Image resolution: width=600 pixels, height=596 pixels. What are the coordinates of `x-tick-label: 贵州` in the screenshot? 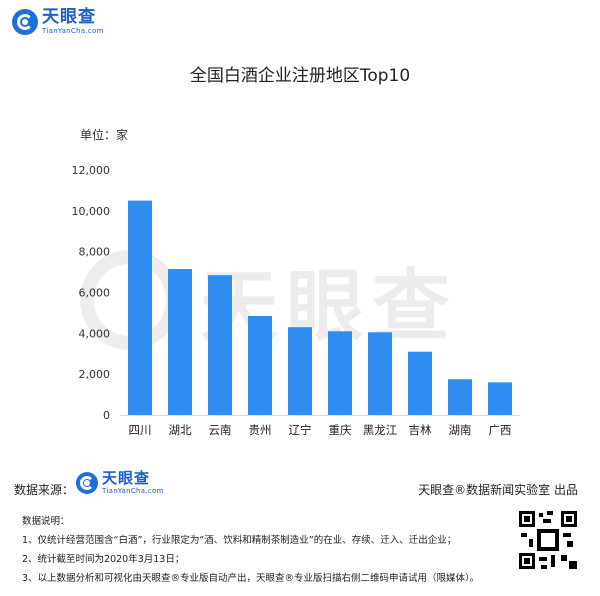 It's located at (260, 430).